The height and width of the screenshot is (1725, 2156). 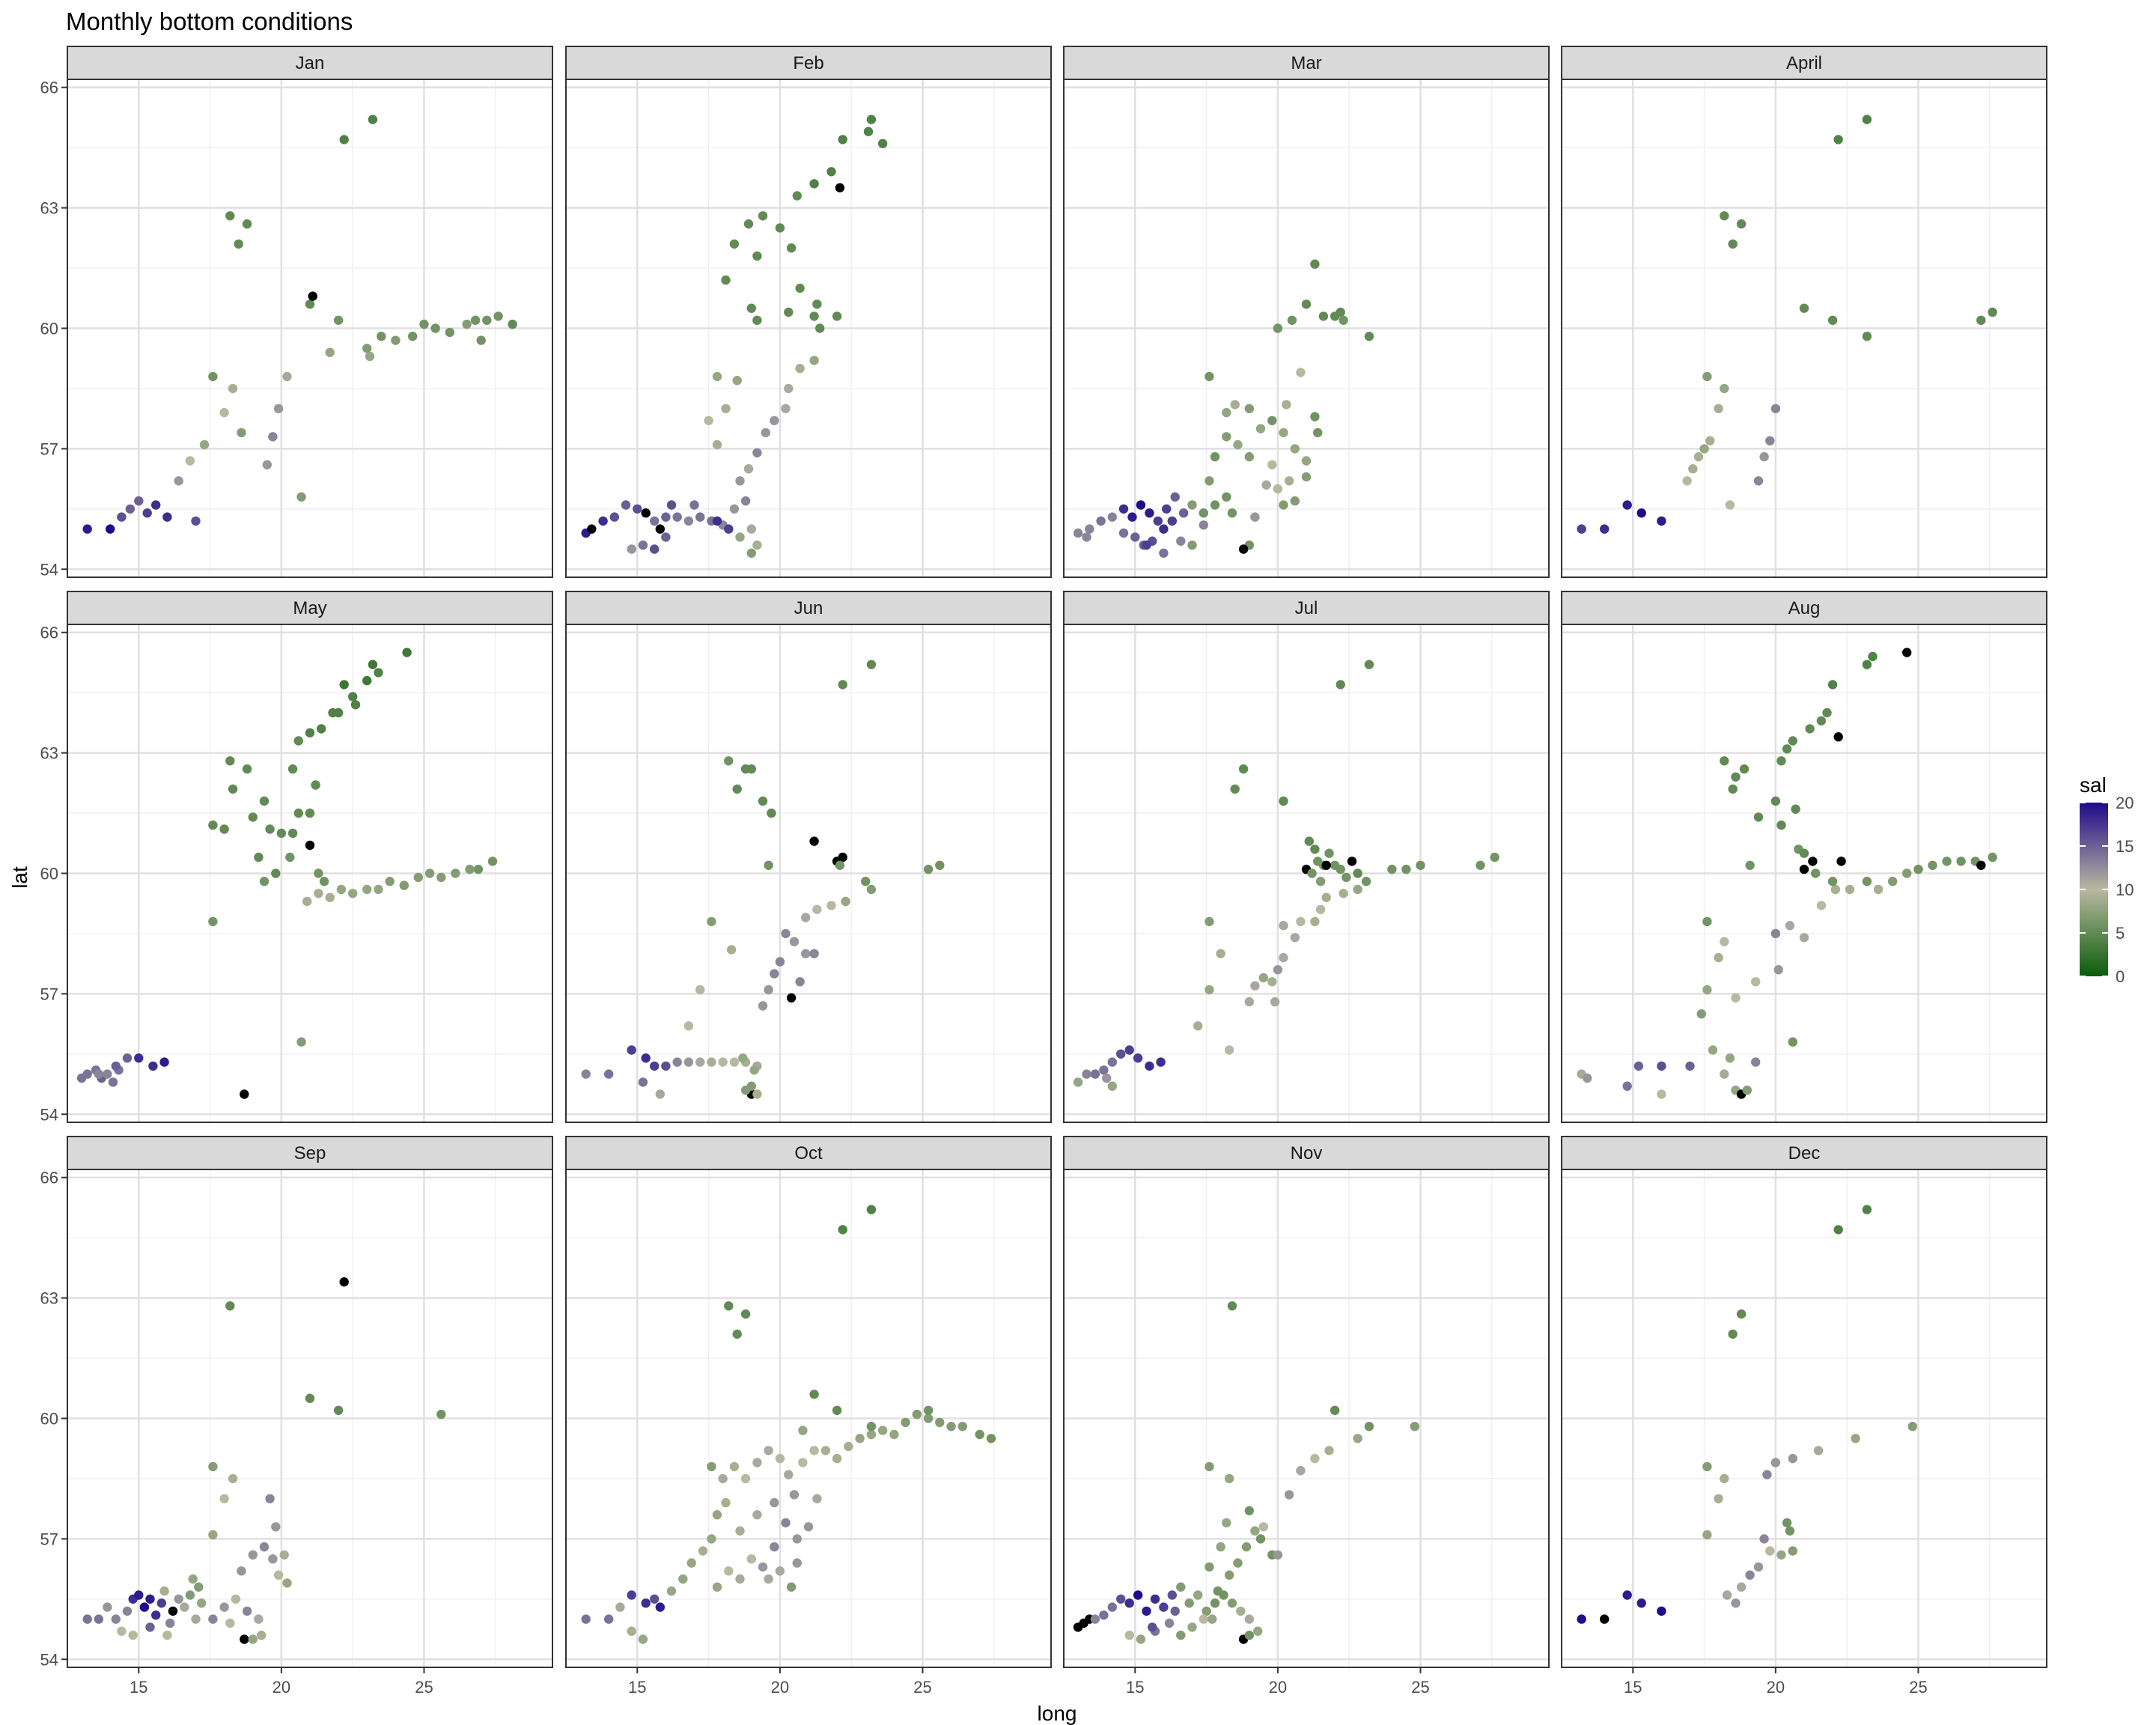 What do you see at coordinates (1306, 1418) in the screenshot?
I see `panel-border` at bounding box center [1306, 1418].